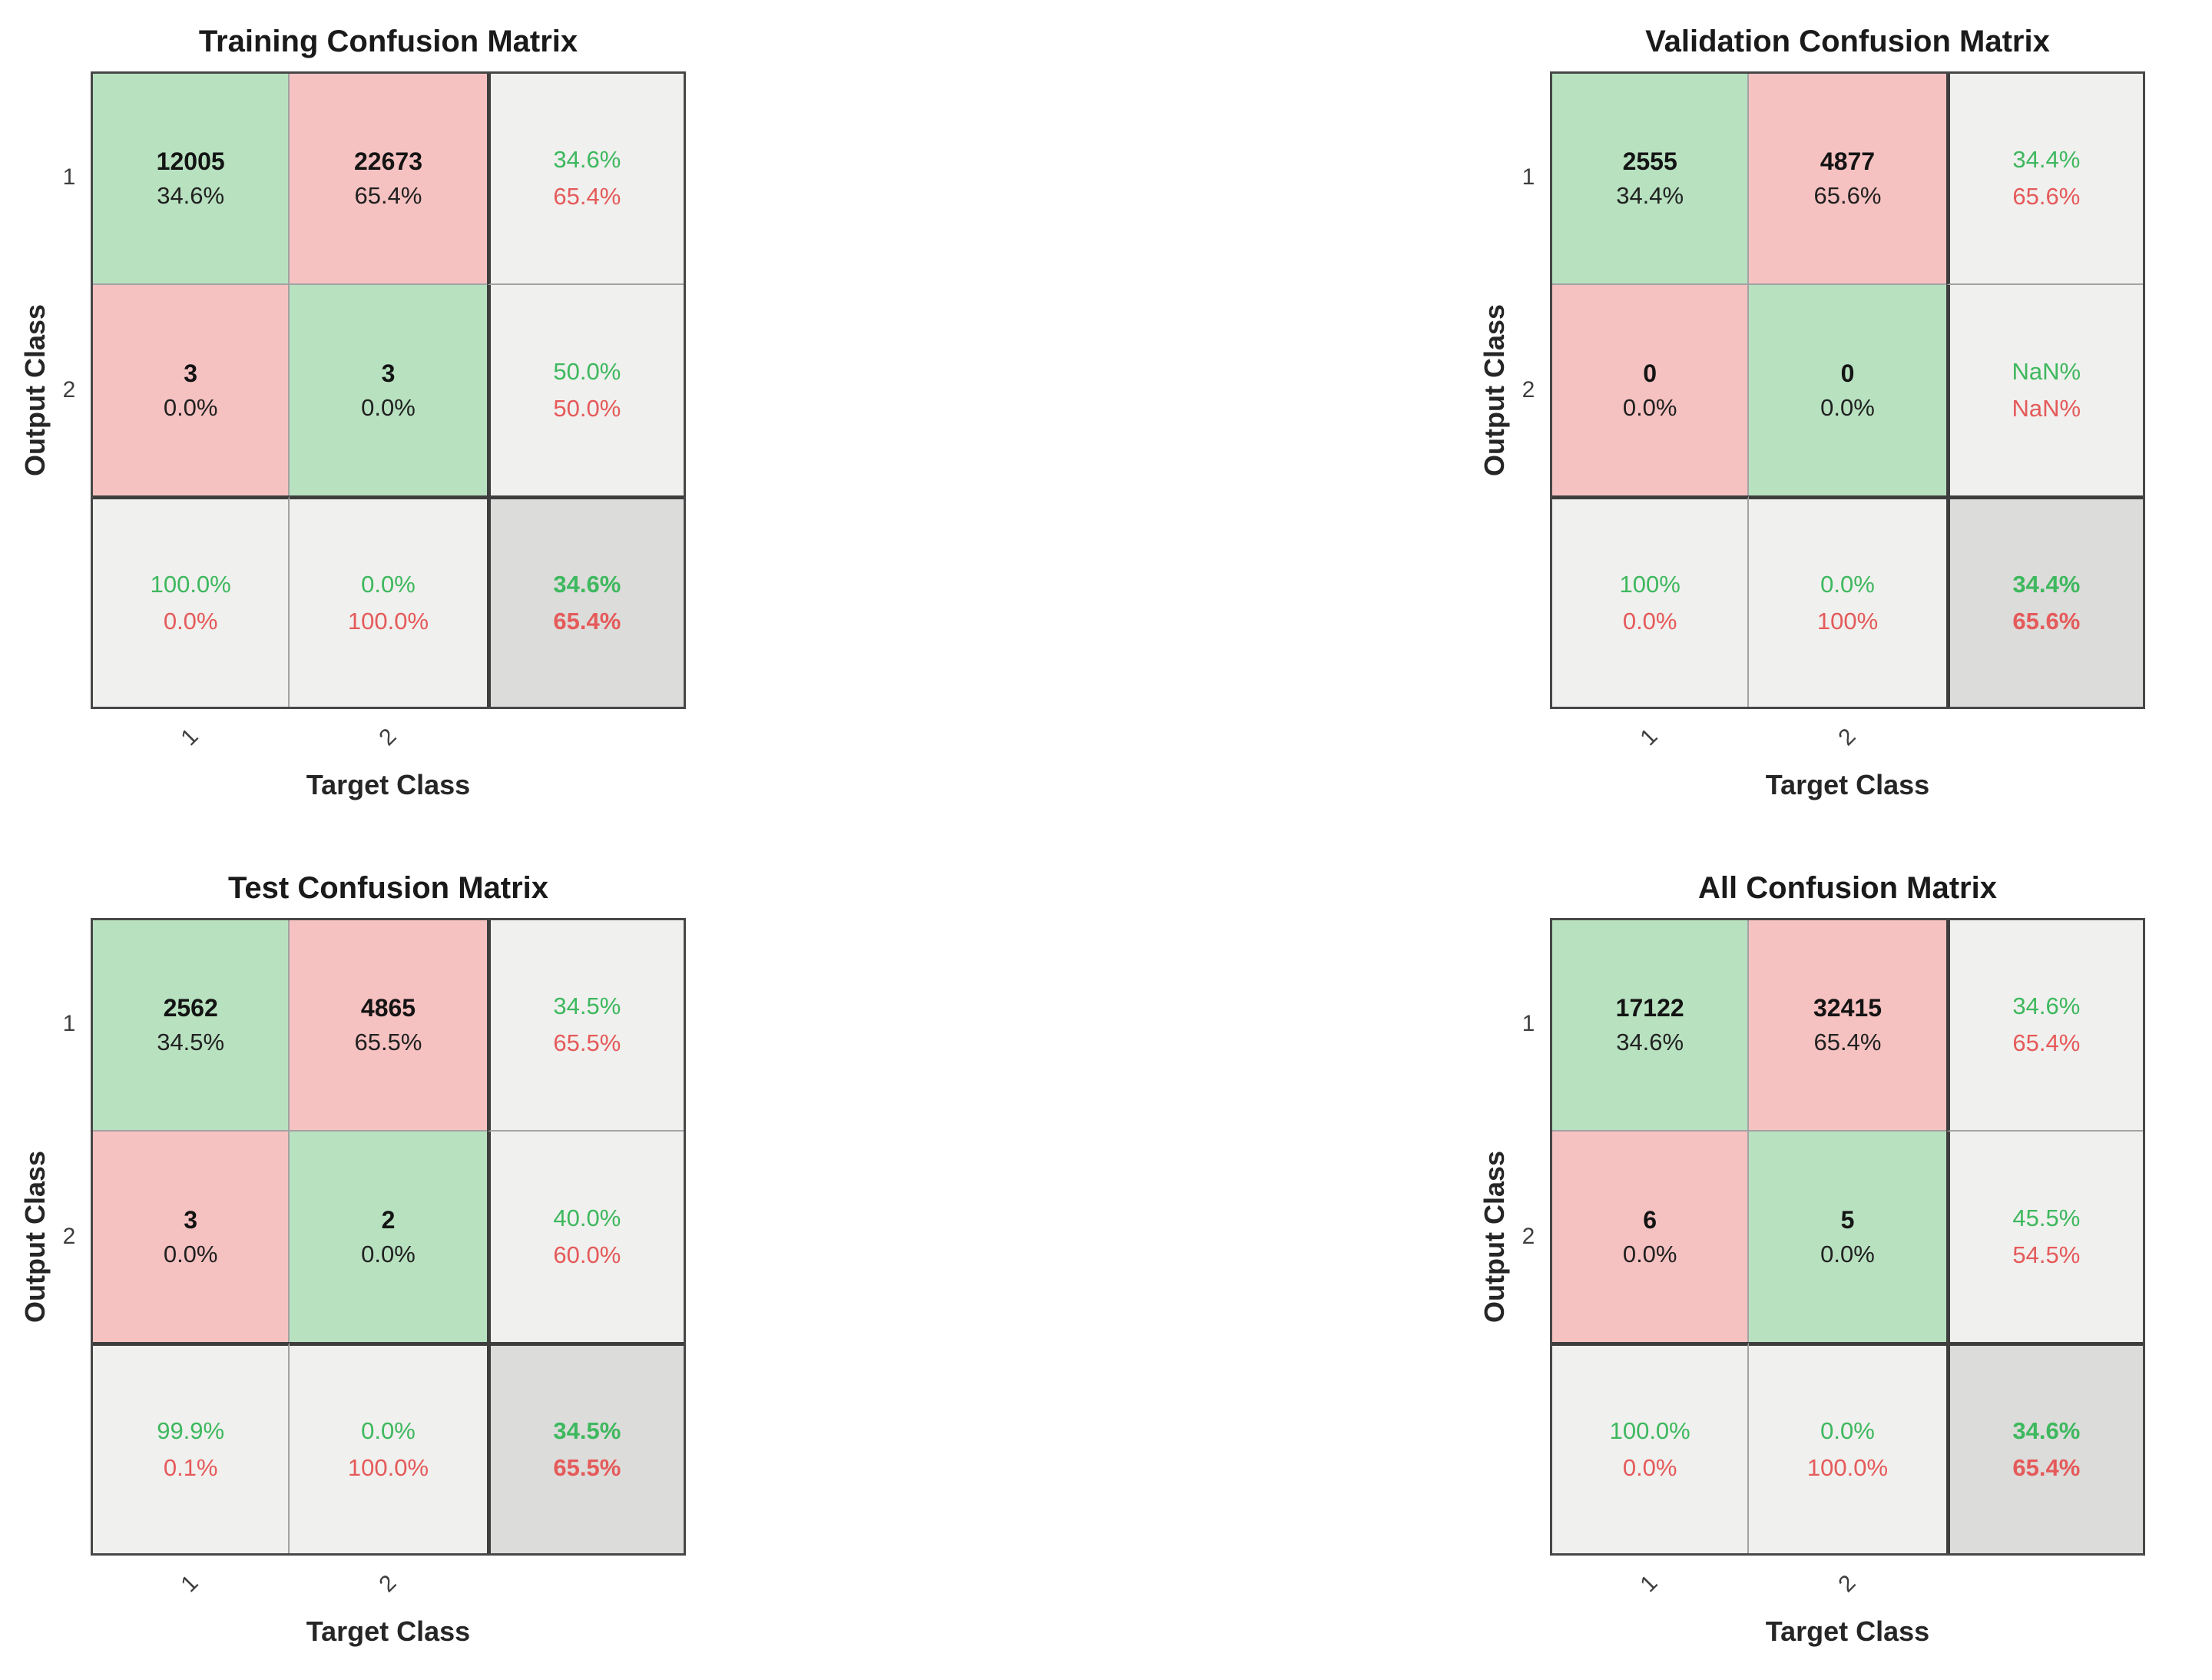 Image resolution: width=2212 pixels, height=1680 pixels. Describe the element at coordinates (2044, 179) in the screenshot. I see `cell-row-summary: 34.4% 65.6%` at that location.